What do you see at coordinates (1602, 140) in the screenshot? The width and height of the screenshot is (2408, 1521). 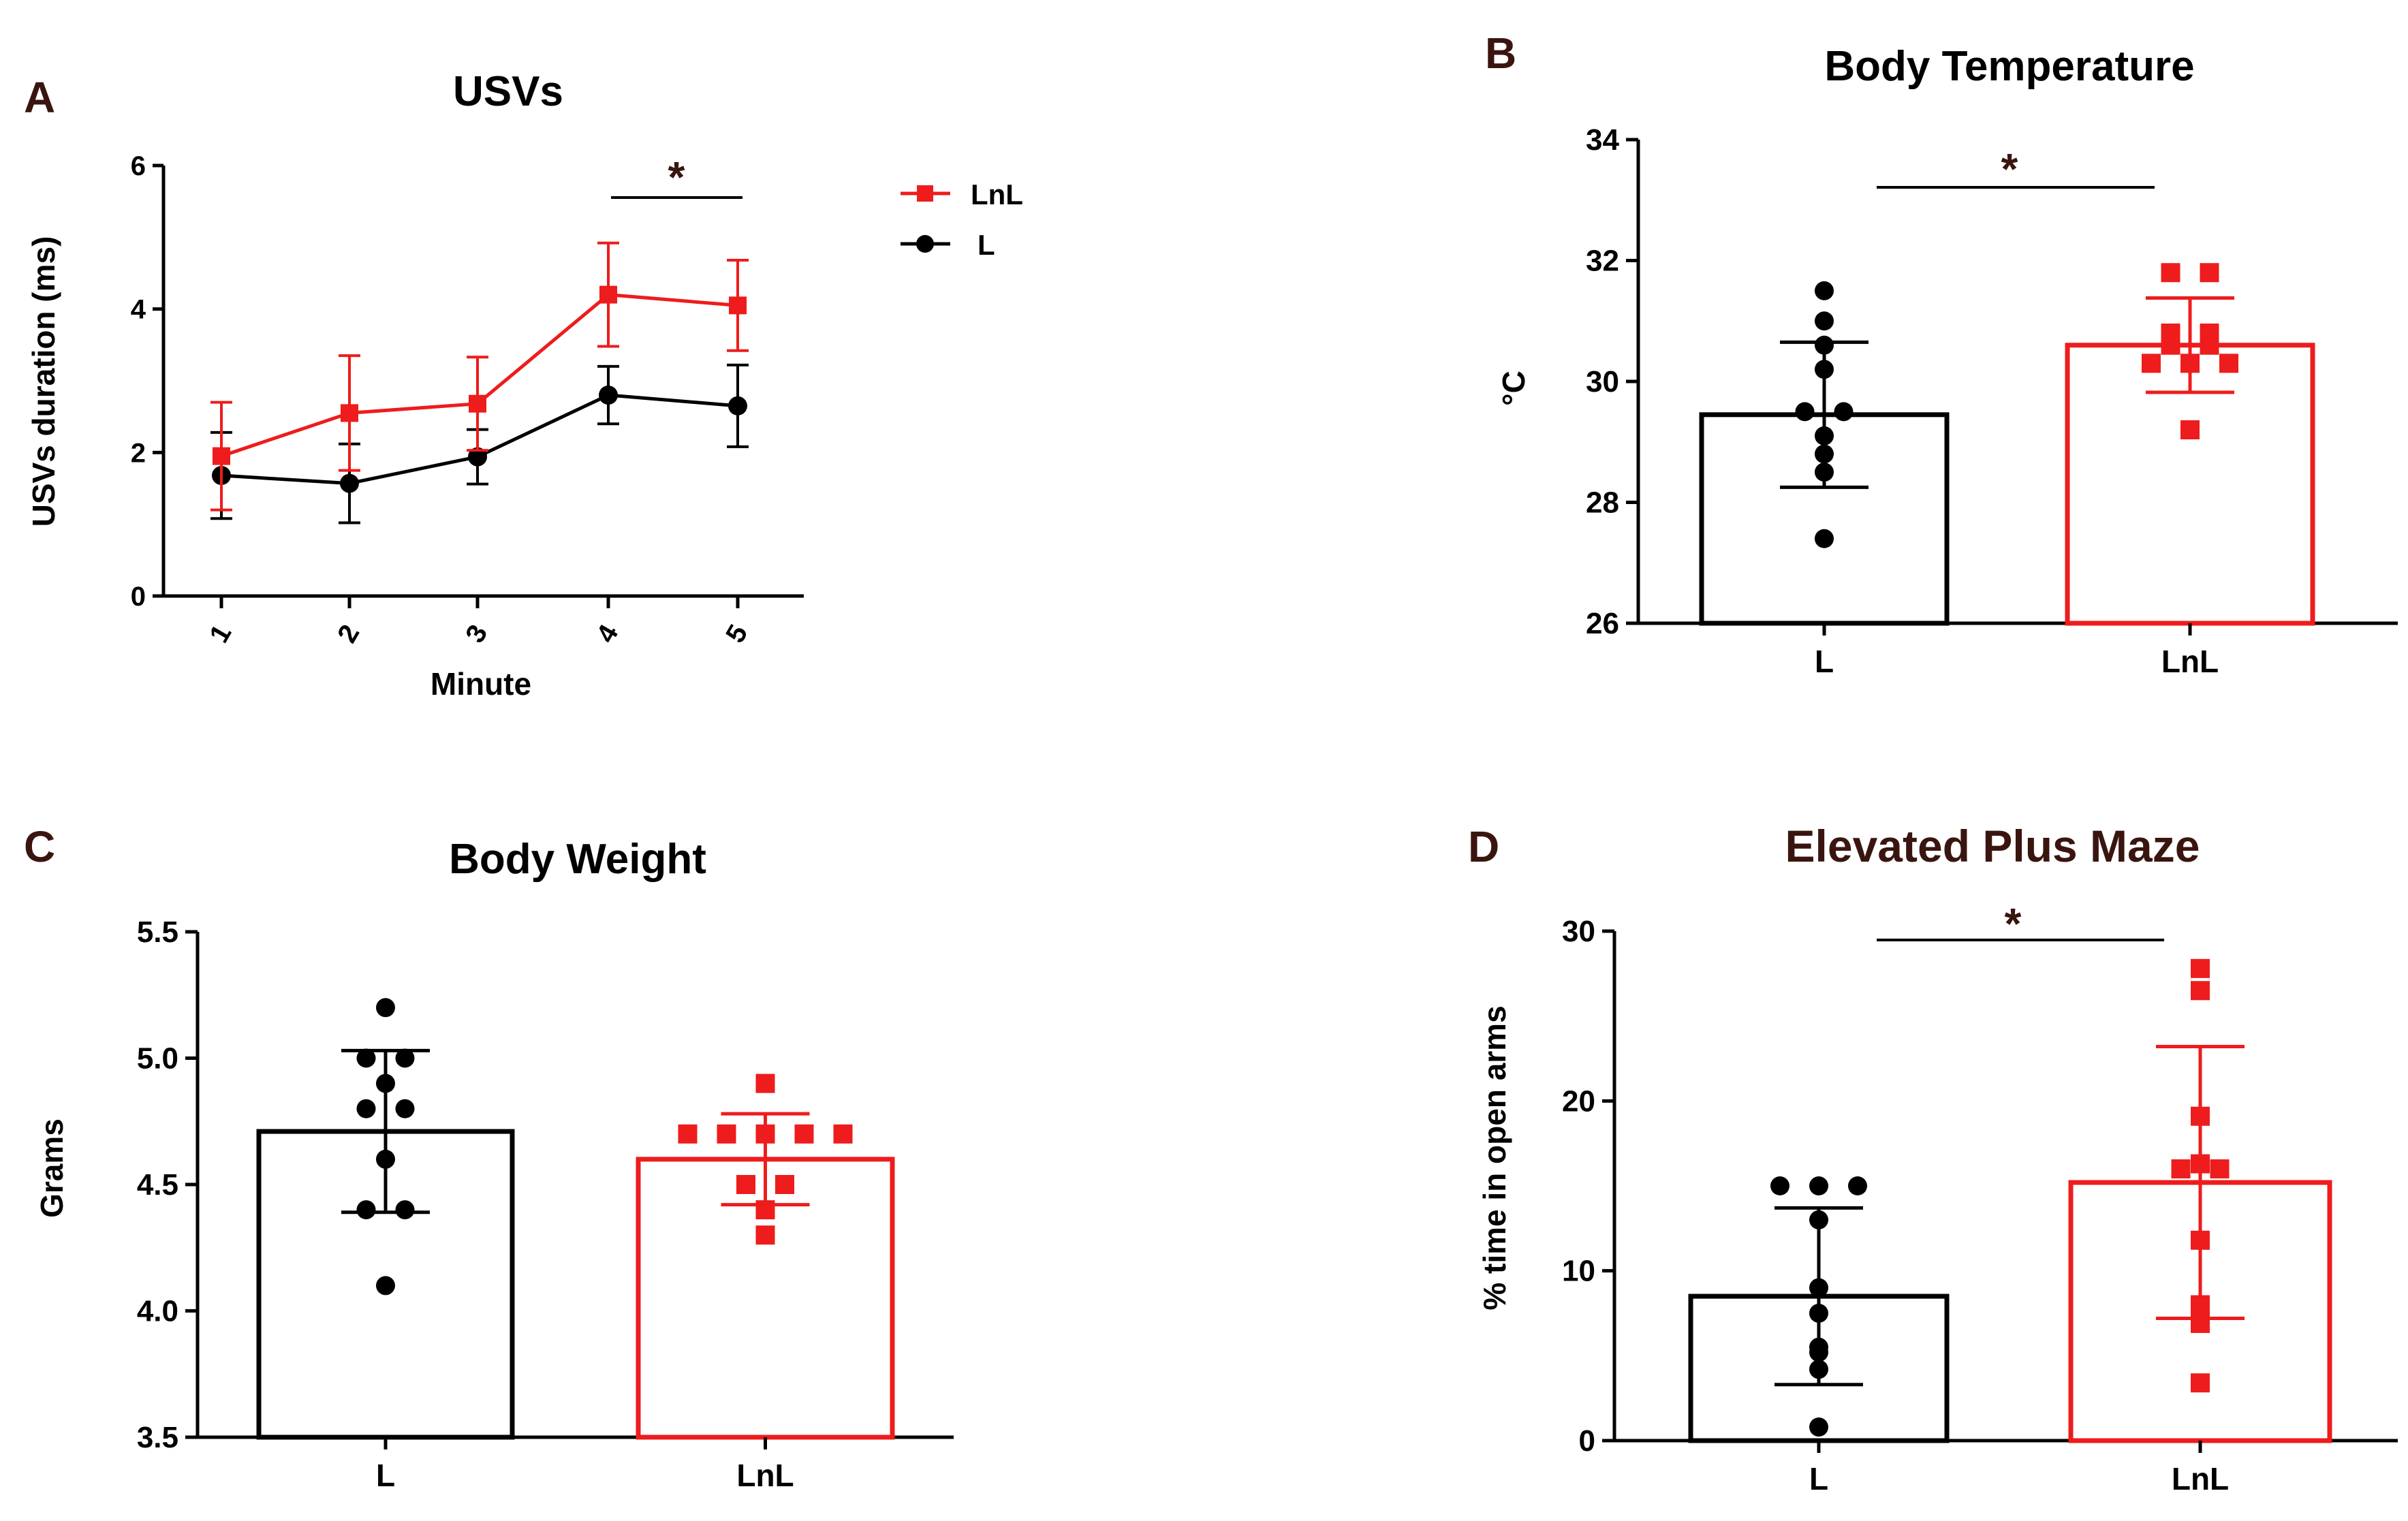 I see `panel-b-y-tick-label: 34` at bounding box center [1602, 140].